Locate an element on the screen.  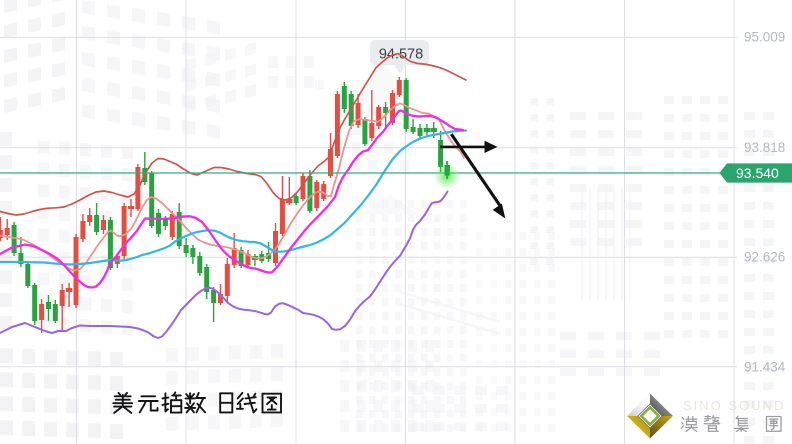
svg-text: 95.009 is located at coordinates (764, 37).